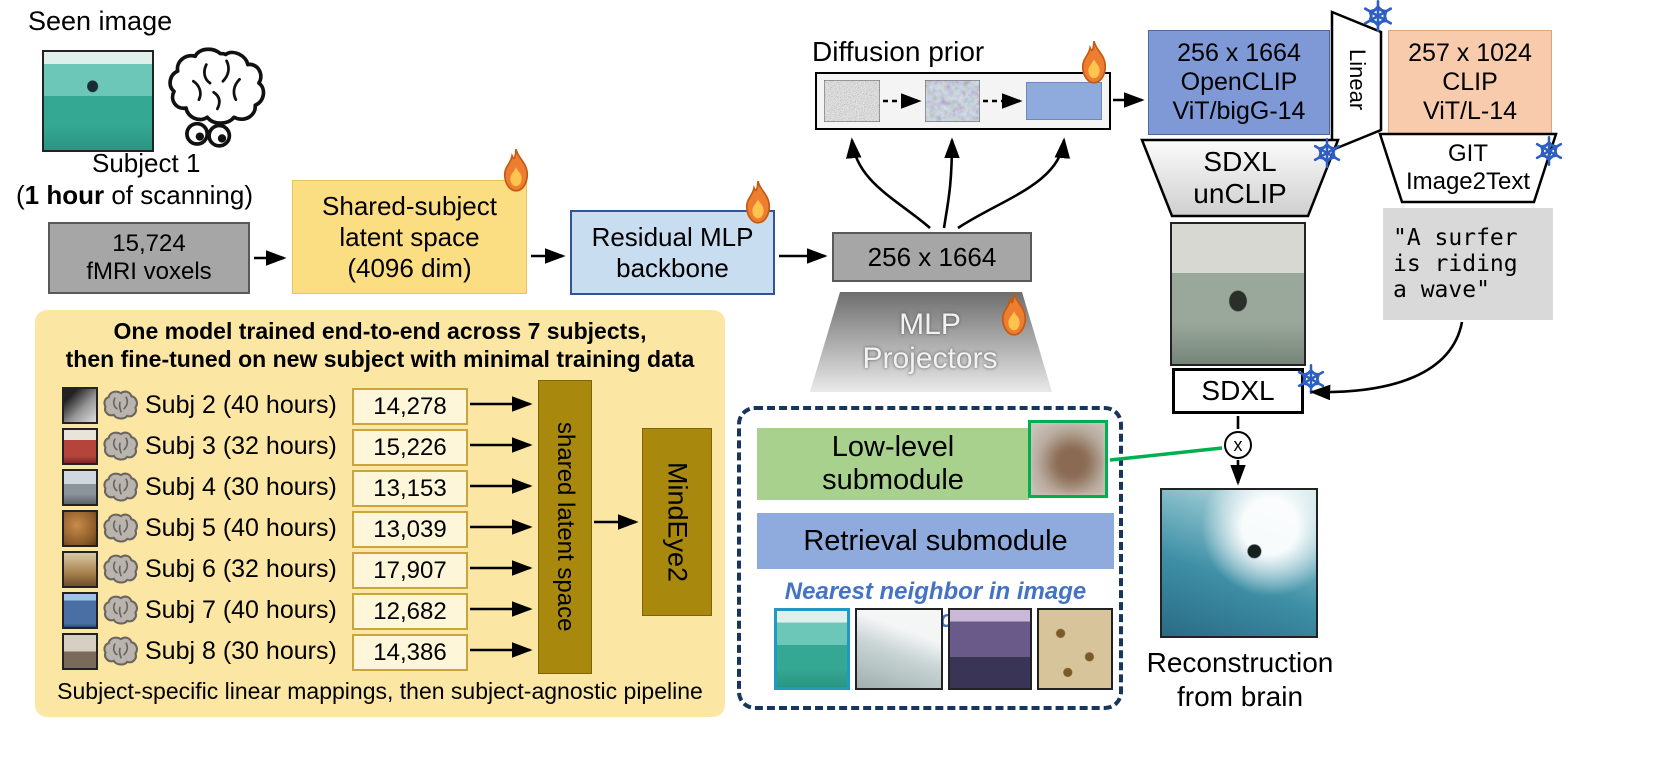  Describe the element at coordinates (565, 527) in the screenshot. I see `shared-latent-space-bar: shared latent space` at that location.